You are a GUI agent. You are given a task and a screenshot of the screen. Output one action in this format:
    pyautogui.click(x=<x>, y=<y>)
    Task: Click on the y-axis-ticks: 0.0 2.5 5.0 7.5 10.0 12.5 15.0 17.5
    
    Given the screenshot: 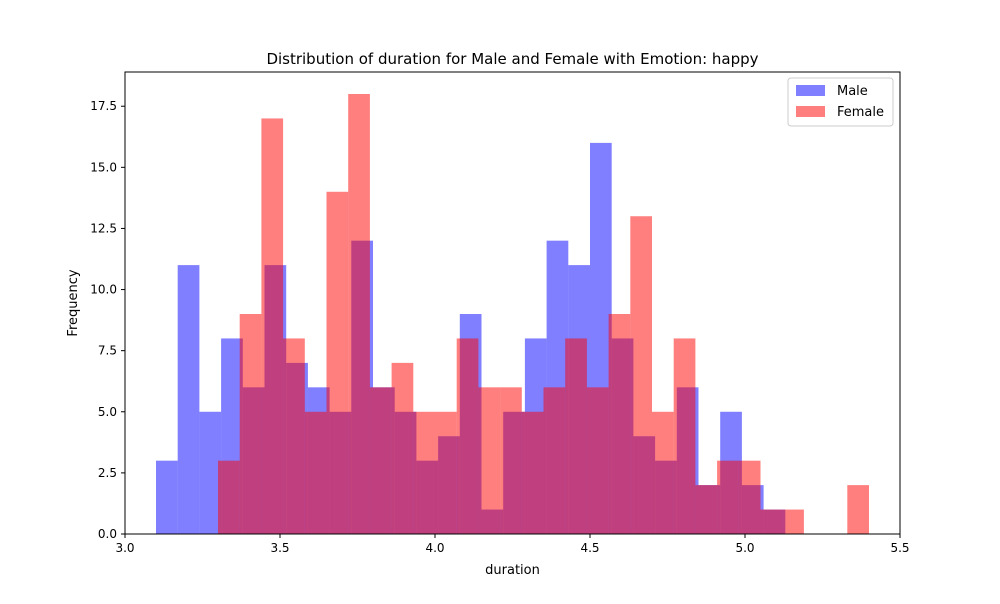 What is the action you would take?
    pyautogui.click(x=107, y=320)
    